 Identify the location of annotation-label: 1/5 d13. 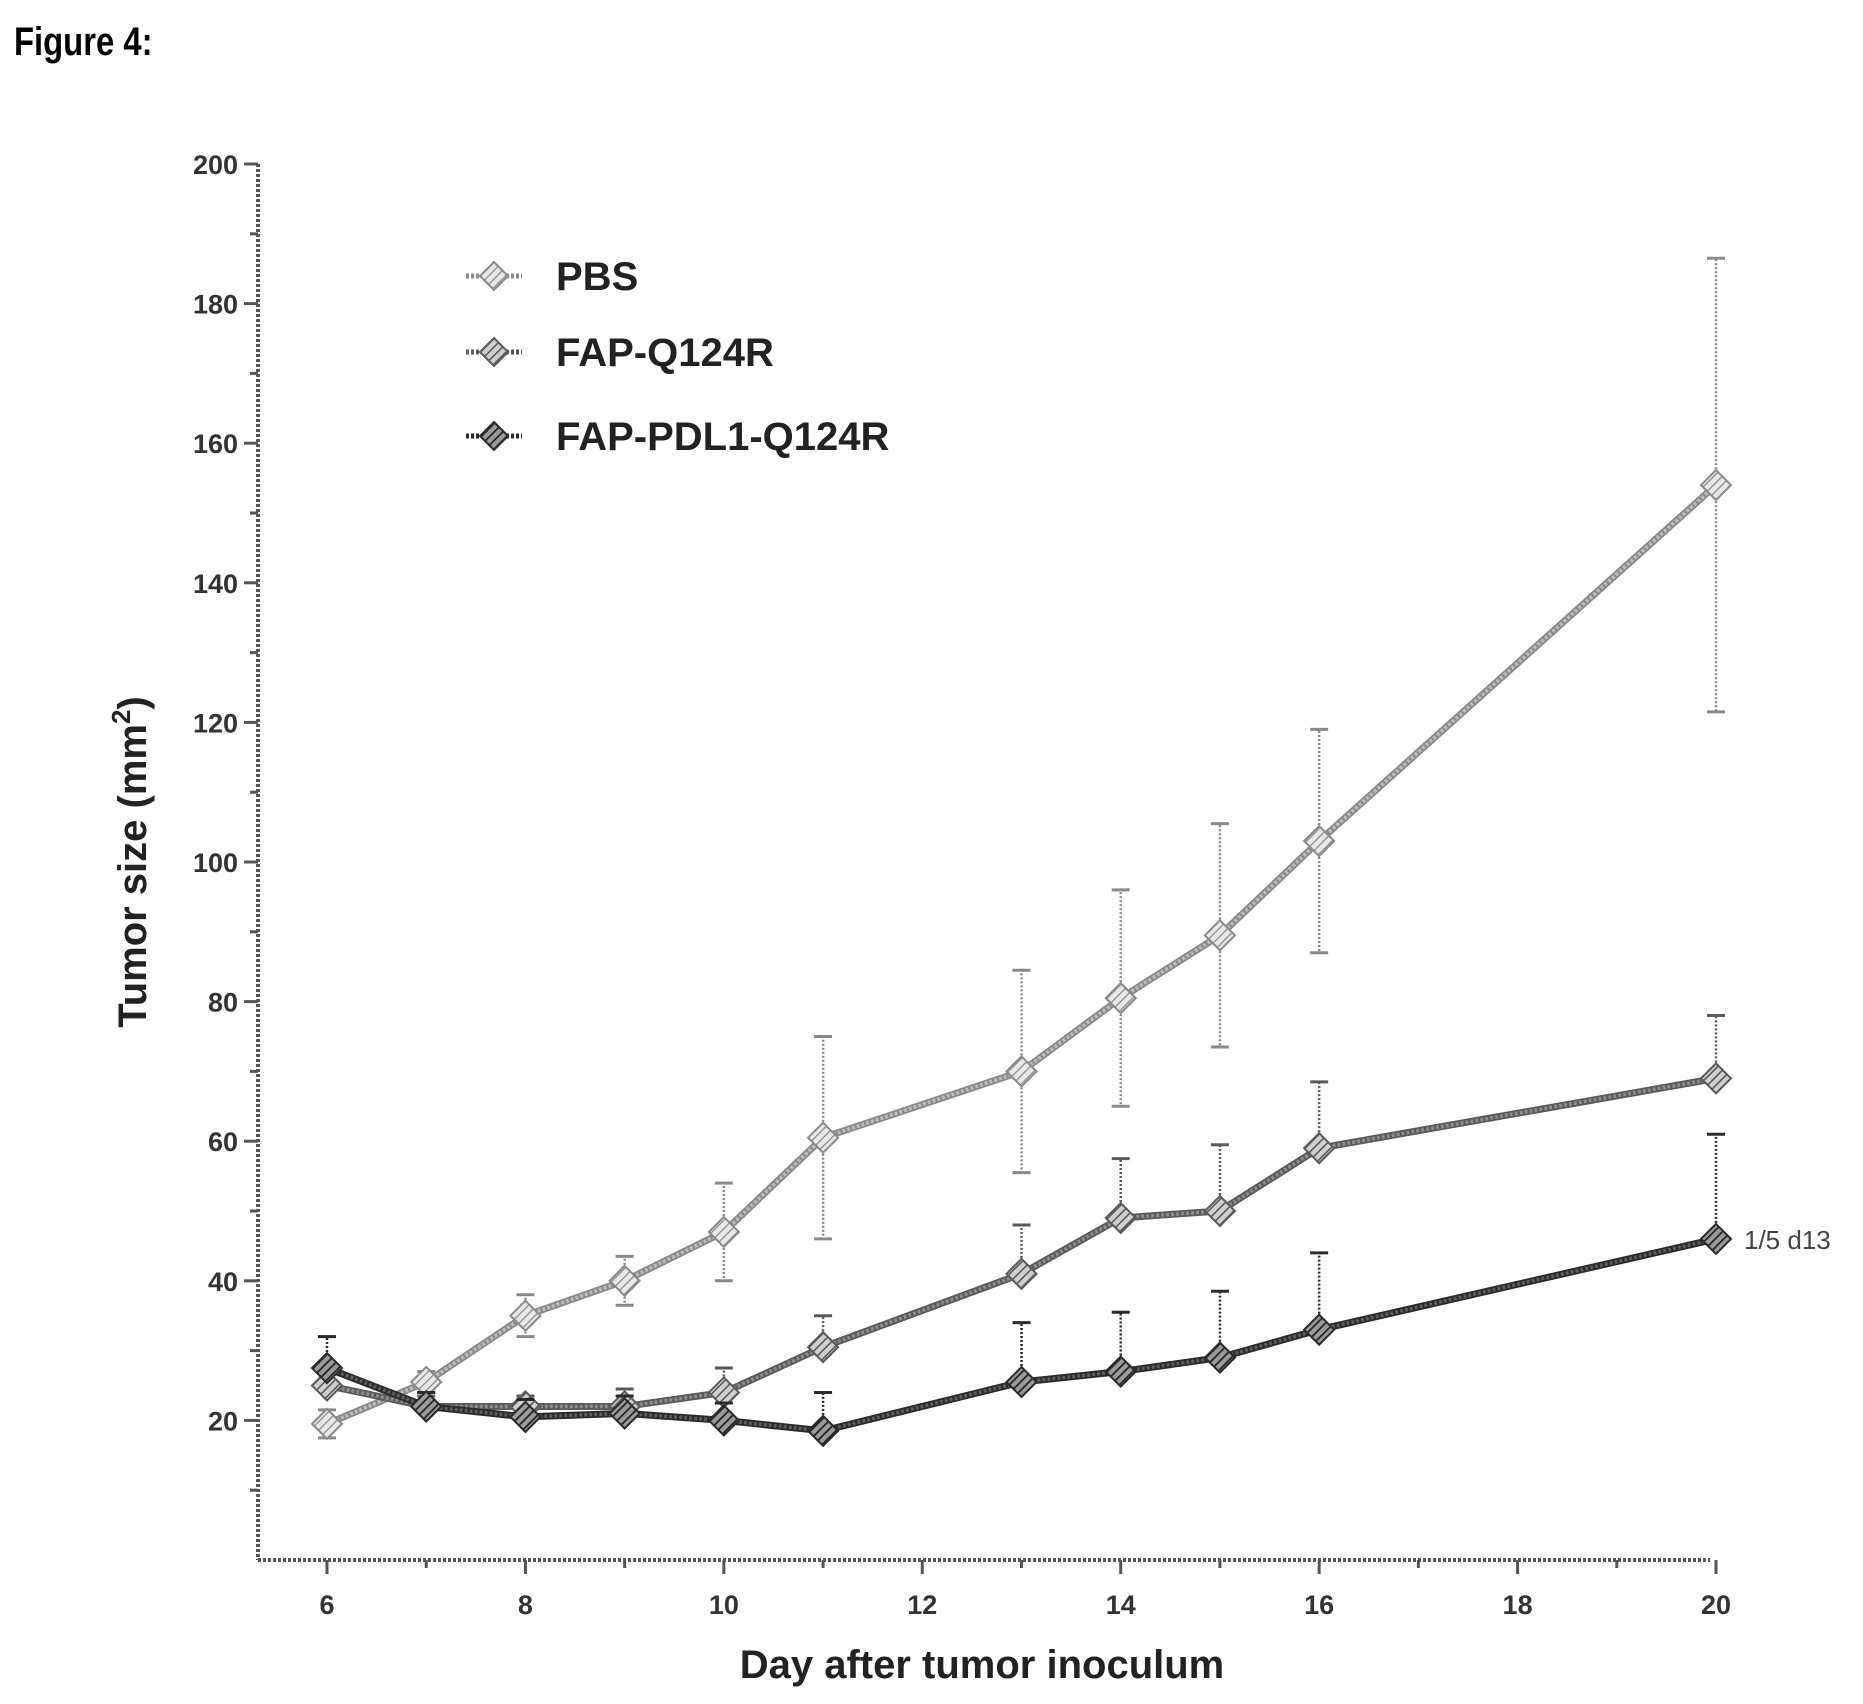
(1787, 1240).